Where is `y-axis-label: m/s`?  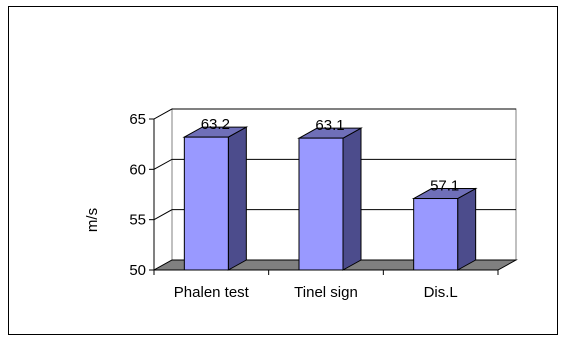 y-axis-label: m/s is located at coordinates (92, 220).